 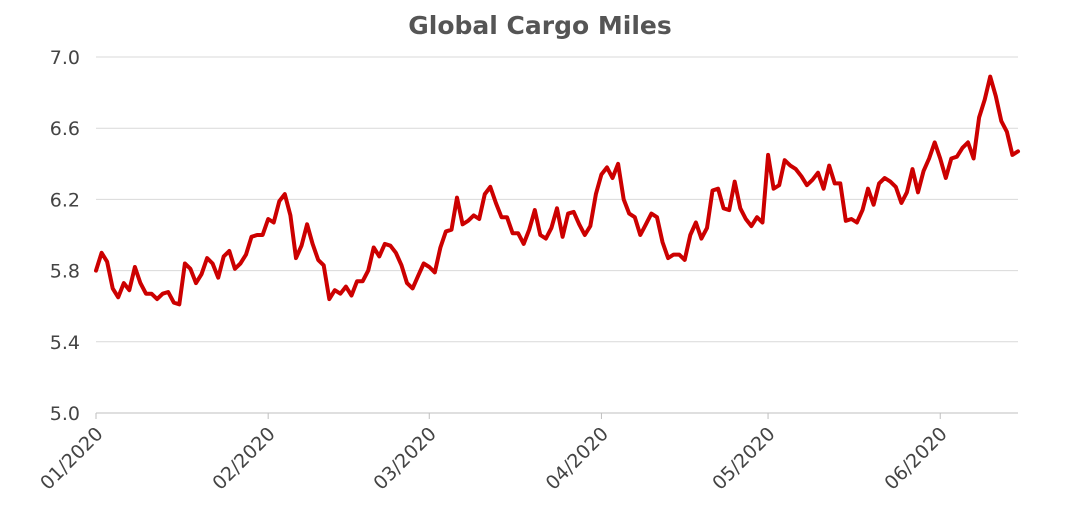 What do you see at coordinates (65, 236) in the screenshot?
I see `y-axis-tick-labels: 5.0 5.4 5.8 6.2 6.6 7.0` at bounding box center [65, 236].